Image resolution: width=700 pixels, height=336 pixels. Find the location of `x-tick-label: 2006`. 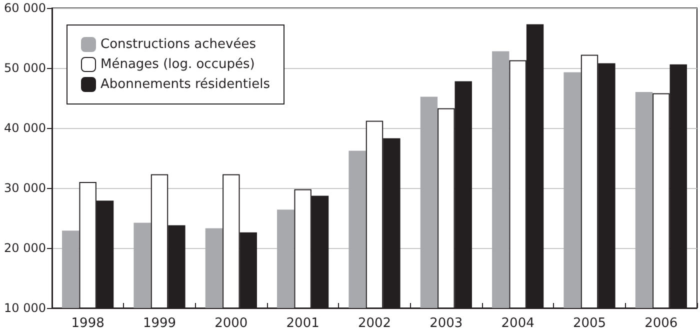

x-tick-label: 2006 is located at coordinates (661, 323).